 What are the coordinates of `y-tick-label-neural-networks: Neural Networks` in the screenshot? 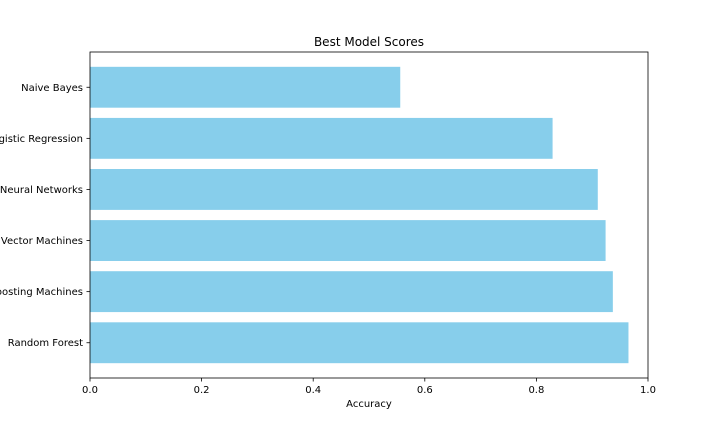 It's located at (41, 190).